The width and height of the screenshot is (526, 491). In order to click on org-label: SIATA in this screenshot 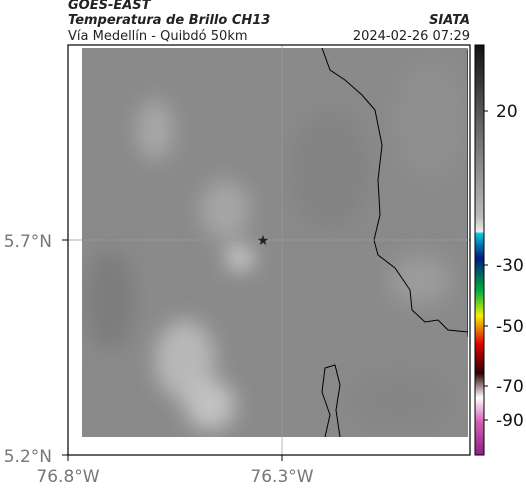, I will do `click(449, 20)`.